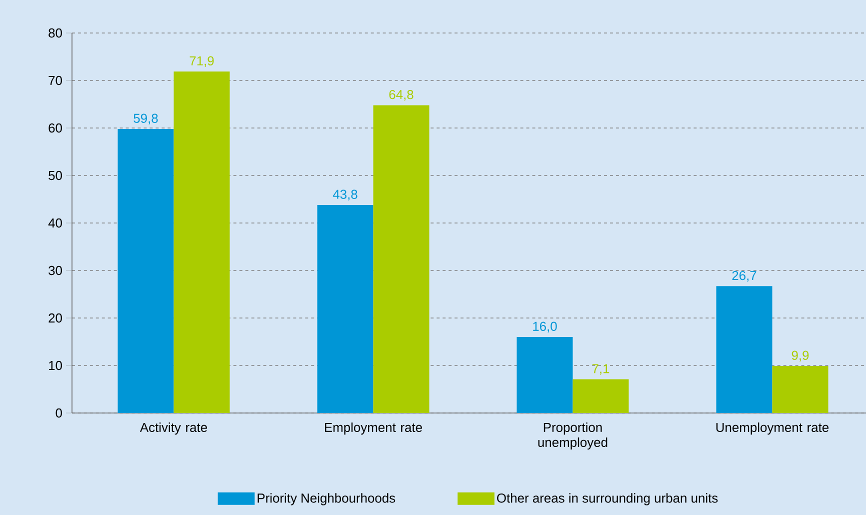 This screenshot has width=866, height=515. What do you see at coordinates (55, 365) in the screenshot?
I see `y-tick-label: 10` at bounding box center [55, 365].